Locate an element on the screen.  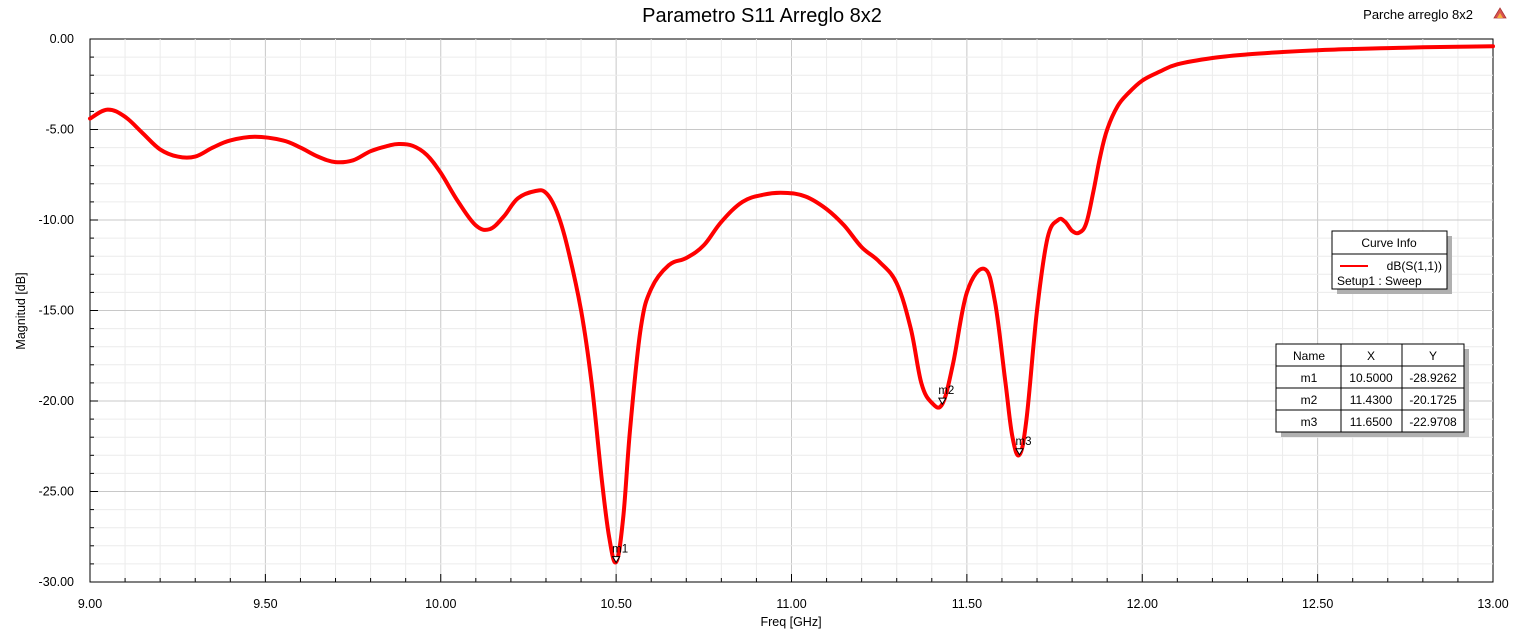
x-tick-label: 10.50 is located at coordinates (615, 604).